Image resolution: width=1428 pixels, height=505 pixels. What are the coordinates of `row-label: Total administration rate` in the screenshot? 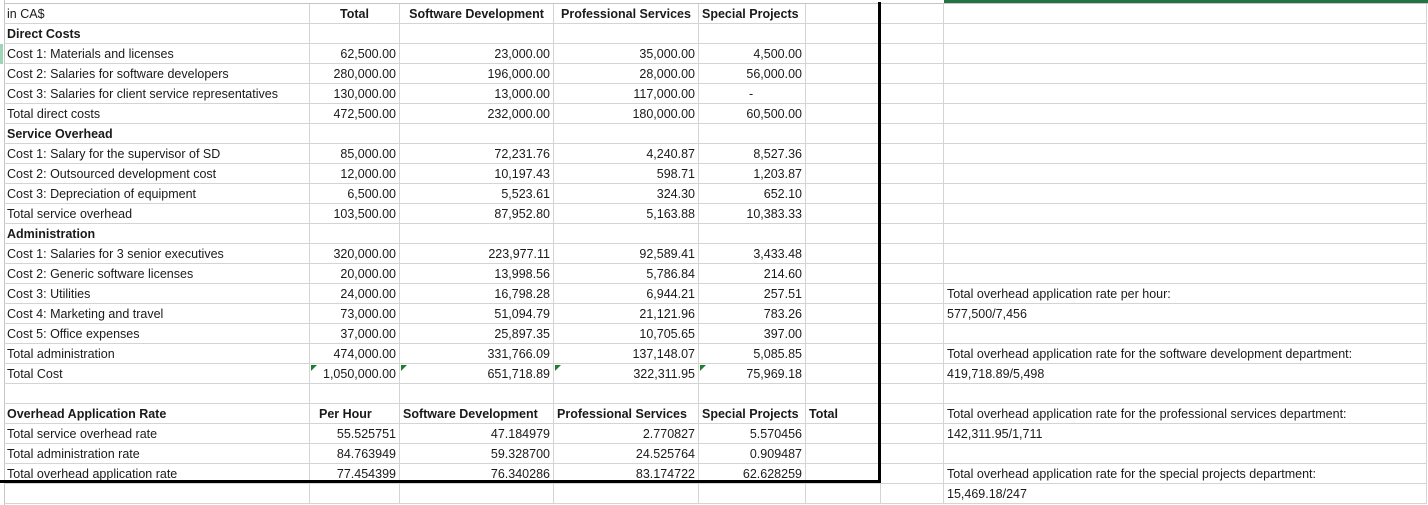 It's located at (157, 454).